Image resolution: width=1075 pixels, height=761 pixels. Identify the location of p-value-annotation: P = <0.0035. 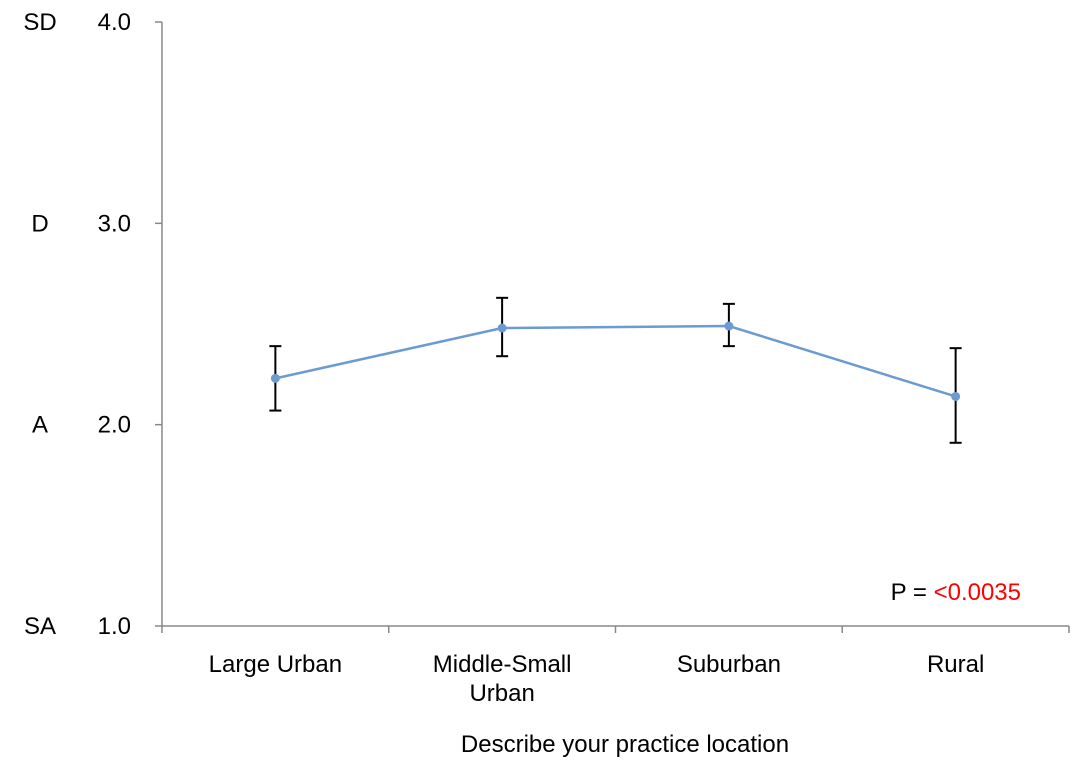
(956, 592).